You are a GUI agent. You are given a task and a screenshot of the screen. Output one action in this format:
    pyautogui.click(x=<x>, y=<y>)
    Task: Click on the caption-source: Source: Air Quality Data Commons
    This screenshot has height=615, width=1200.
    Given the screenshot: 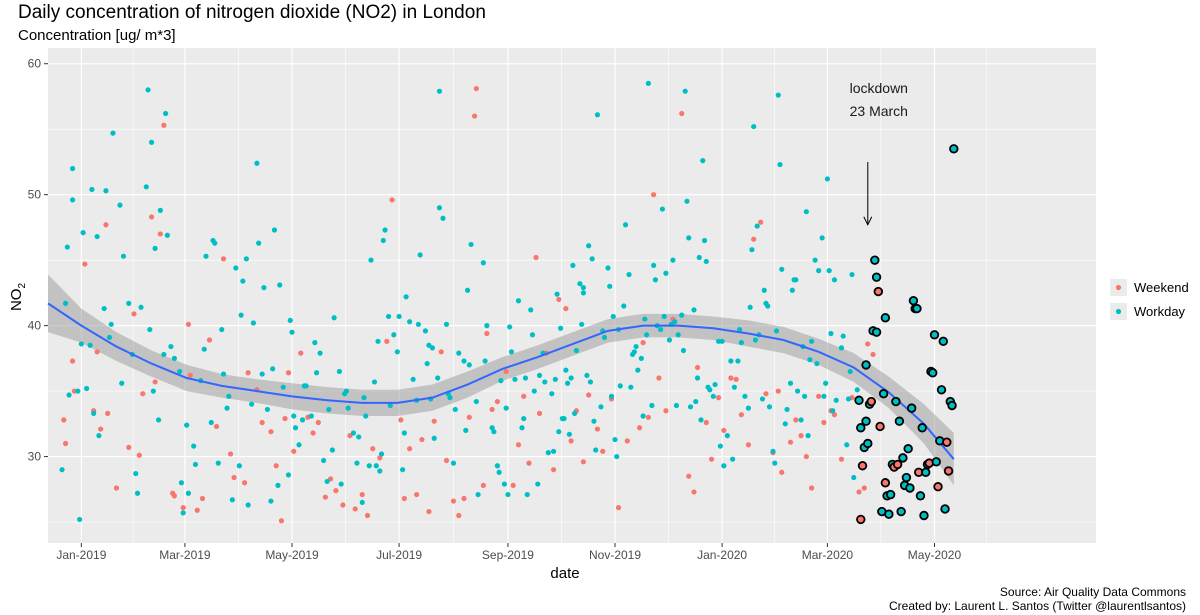 What is the action you would take?
    pyautogui.click(x=1092, y=592)
    